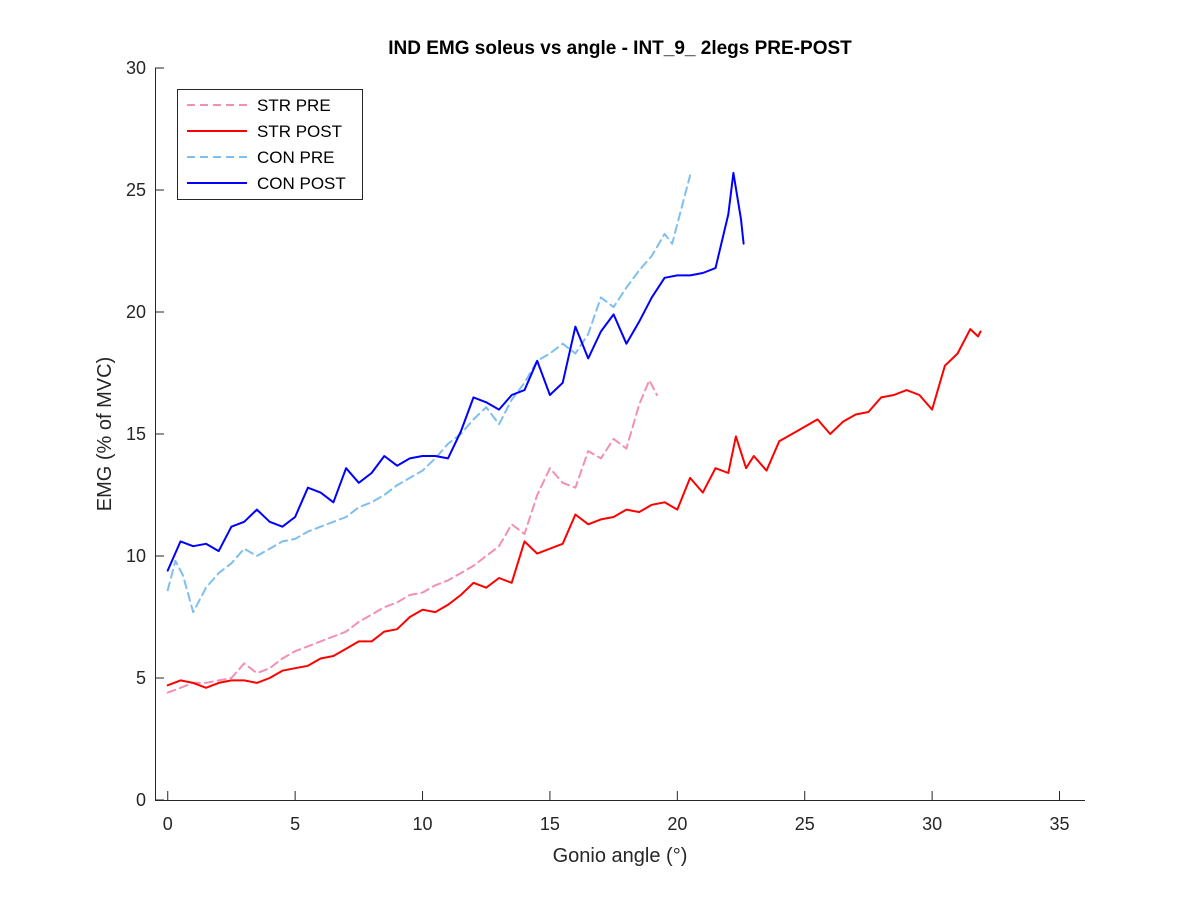 Image resolution: width=1200 pixels, height=900 pixels. Describe the element at coordinates (1060, 824) in the screenshot. I see `x-tick-label: 35` at that location.